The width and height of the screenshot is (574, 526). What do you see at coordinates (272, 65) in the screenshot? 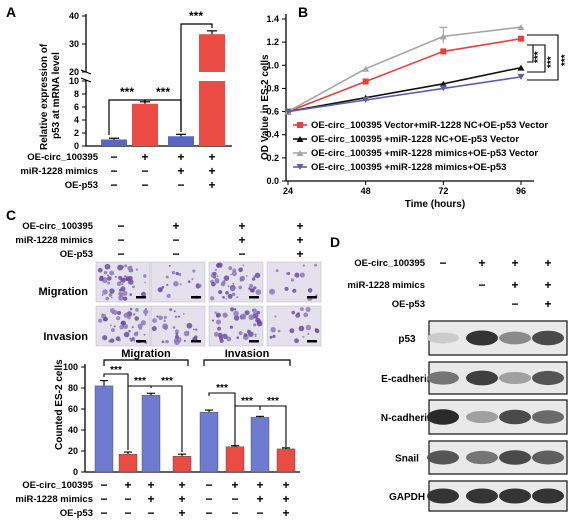
I see `y-tick-label: 1.0` at bounding box center [272, 65].